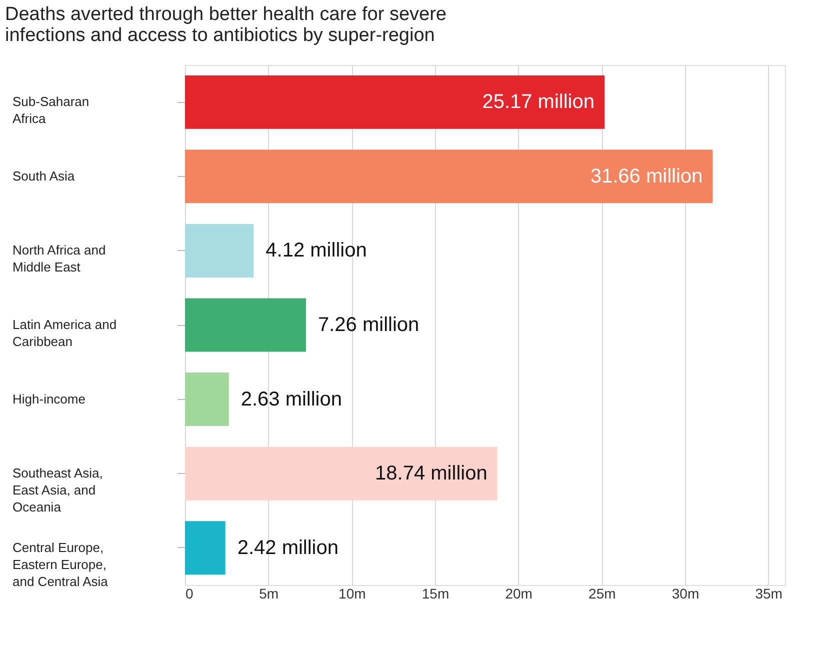 Image resolution: width=818 pixels, height=646 pixels. What do you see at coordinates (57, 490) in the screenshot?
I see `y-tick-label: Southeast Asia, East Asia, and Oceania` at bounding box center [57, 490].